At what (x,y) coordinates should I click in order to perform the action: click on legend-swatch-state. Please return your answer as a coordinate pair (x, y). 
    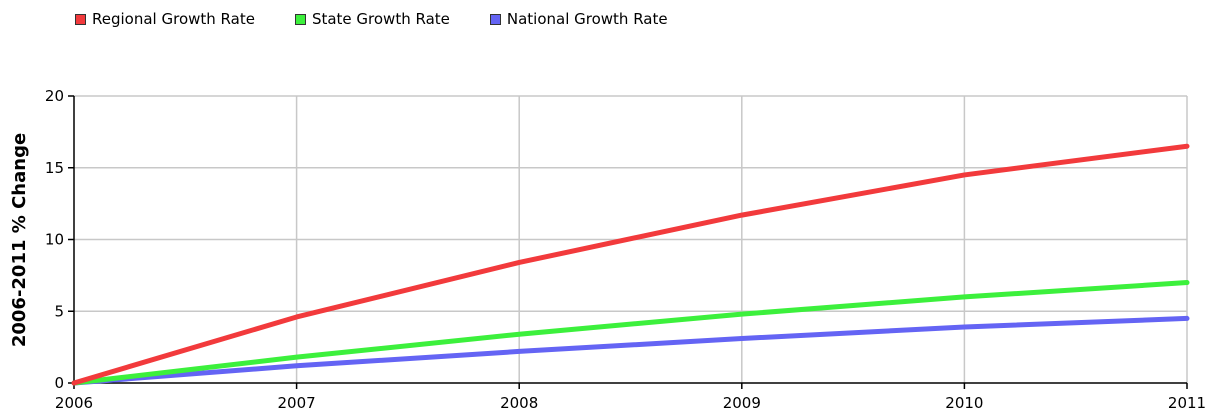
    Looking at the image, I should click on (300, 19).